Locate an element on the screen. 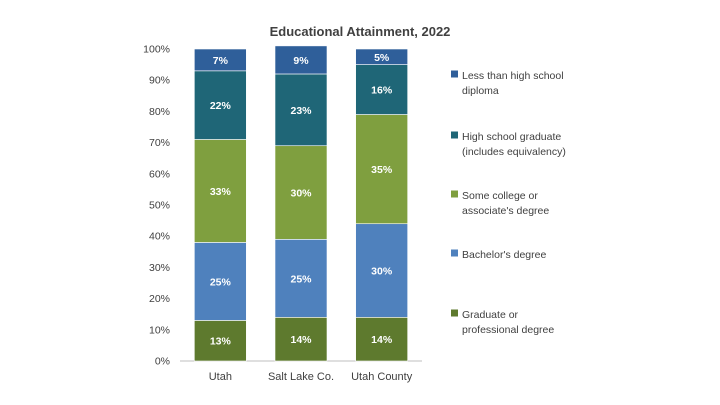 The image size is (720, 405). y-tick-label: 80% is located at coordinates (159, 112).